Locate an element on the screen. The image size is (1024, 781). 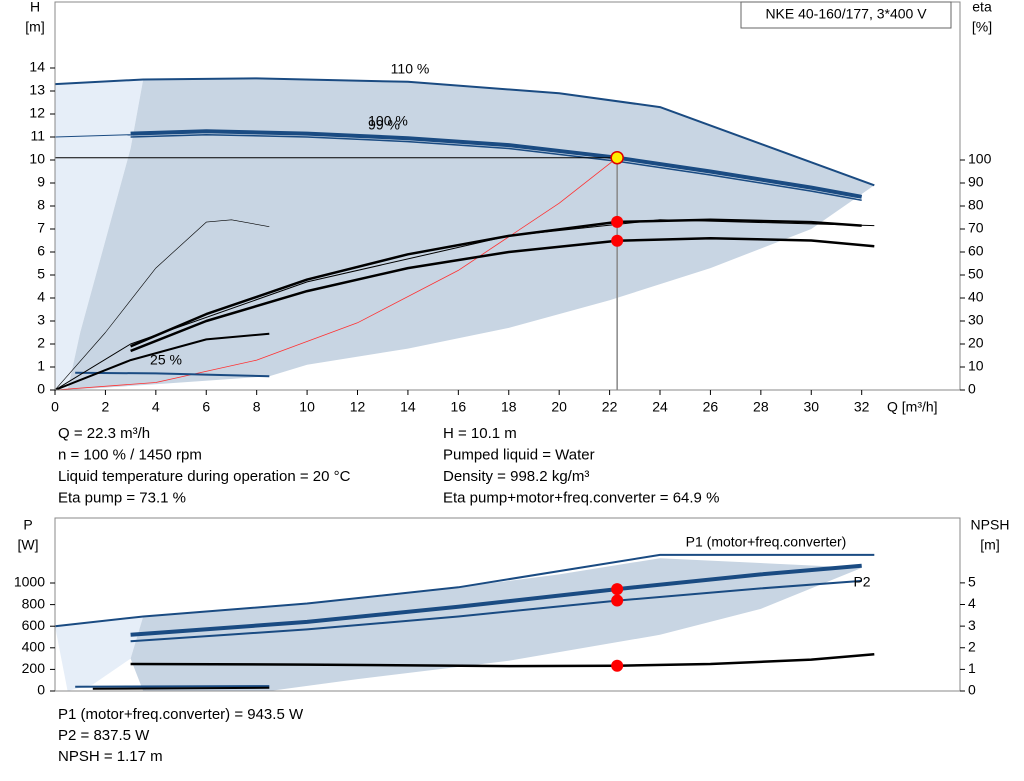
y2-tick-label: 3 is located at coordinates (972, 625).